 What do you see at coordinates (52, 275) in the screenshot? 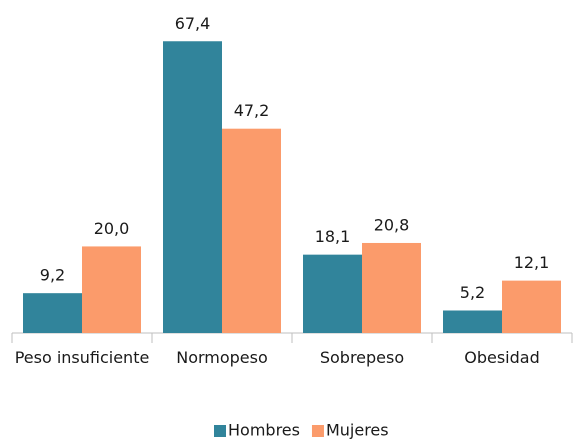
I see `data-label: 9,2` at bounding box center [52, 275].